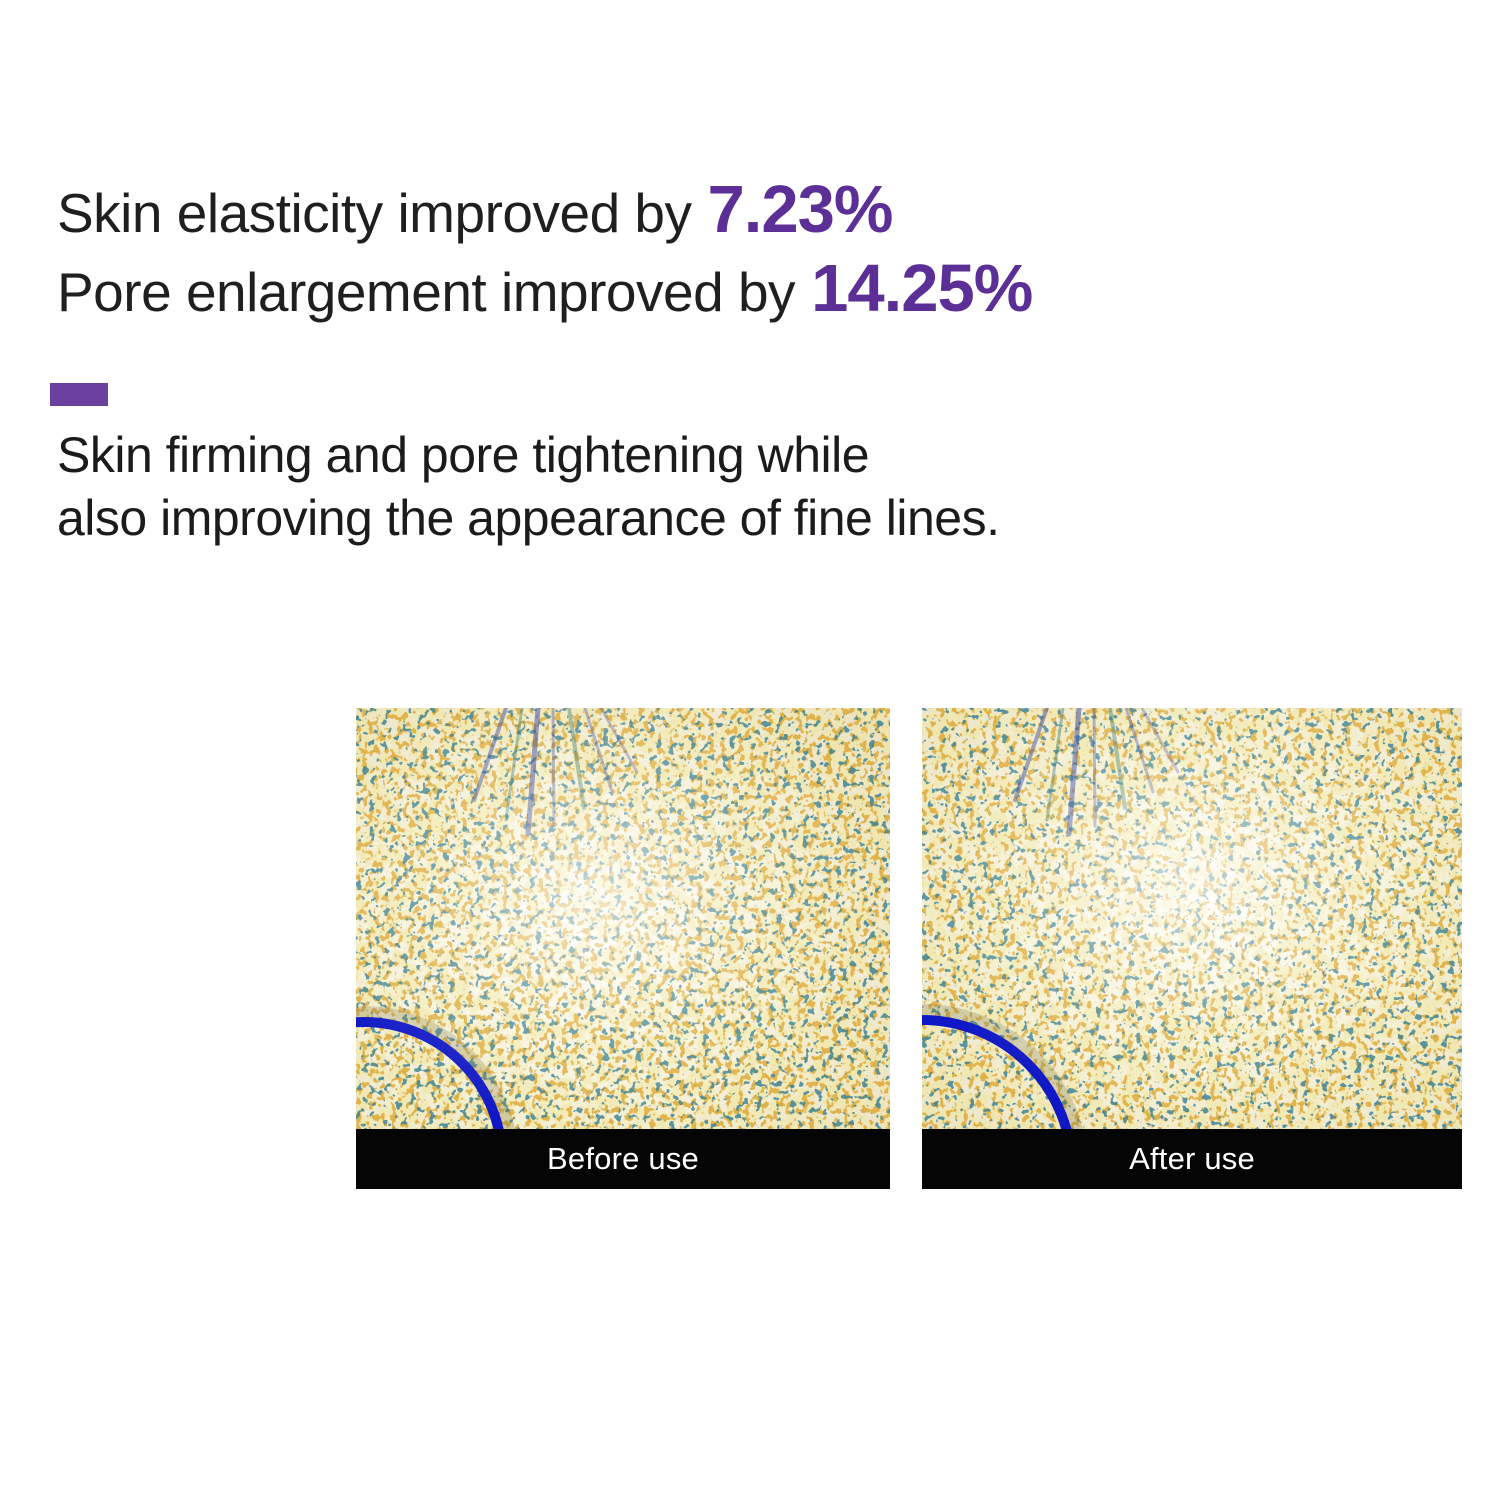 Image resolution: width=1500 pixels, height=1500 pixels. Describe the element at coordinates (623, 918) in the screenshot. I see `before-skin-image` at that location.